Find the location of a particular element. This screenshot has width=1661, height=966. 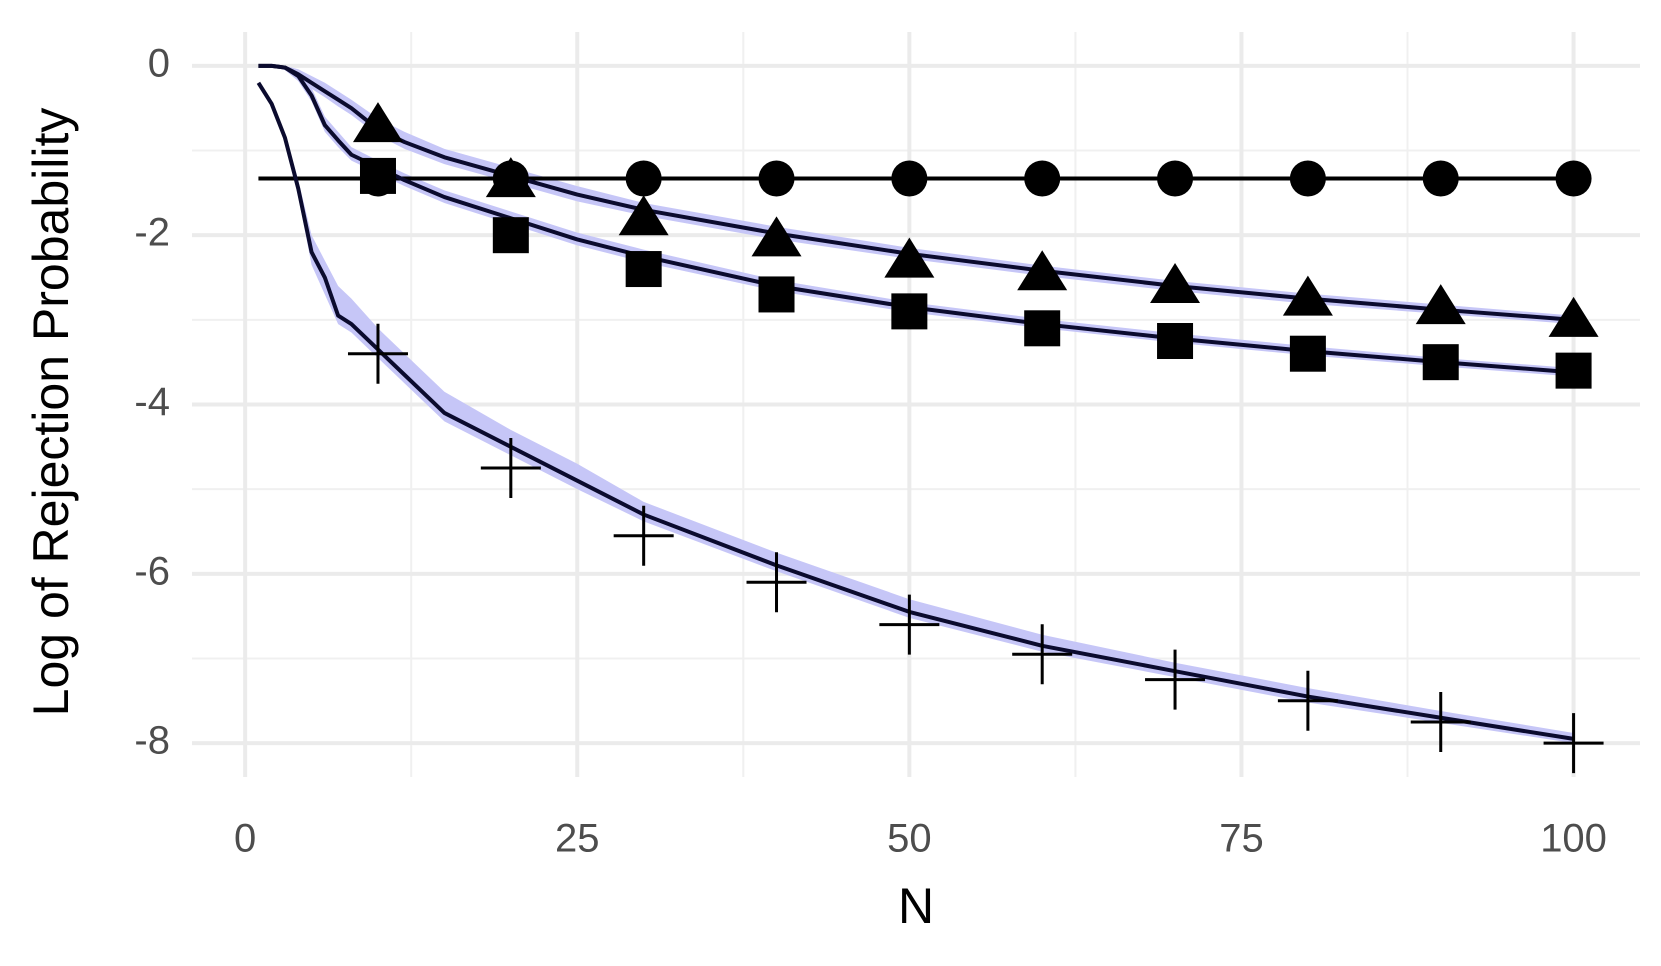

y-tick-label: -2 is located at coordinates (152, 233).